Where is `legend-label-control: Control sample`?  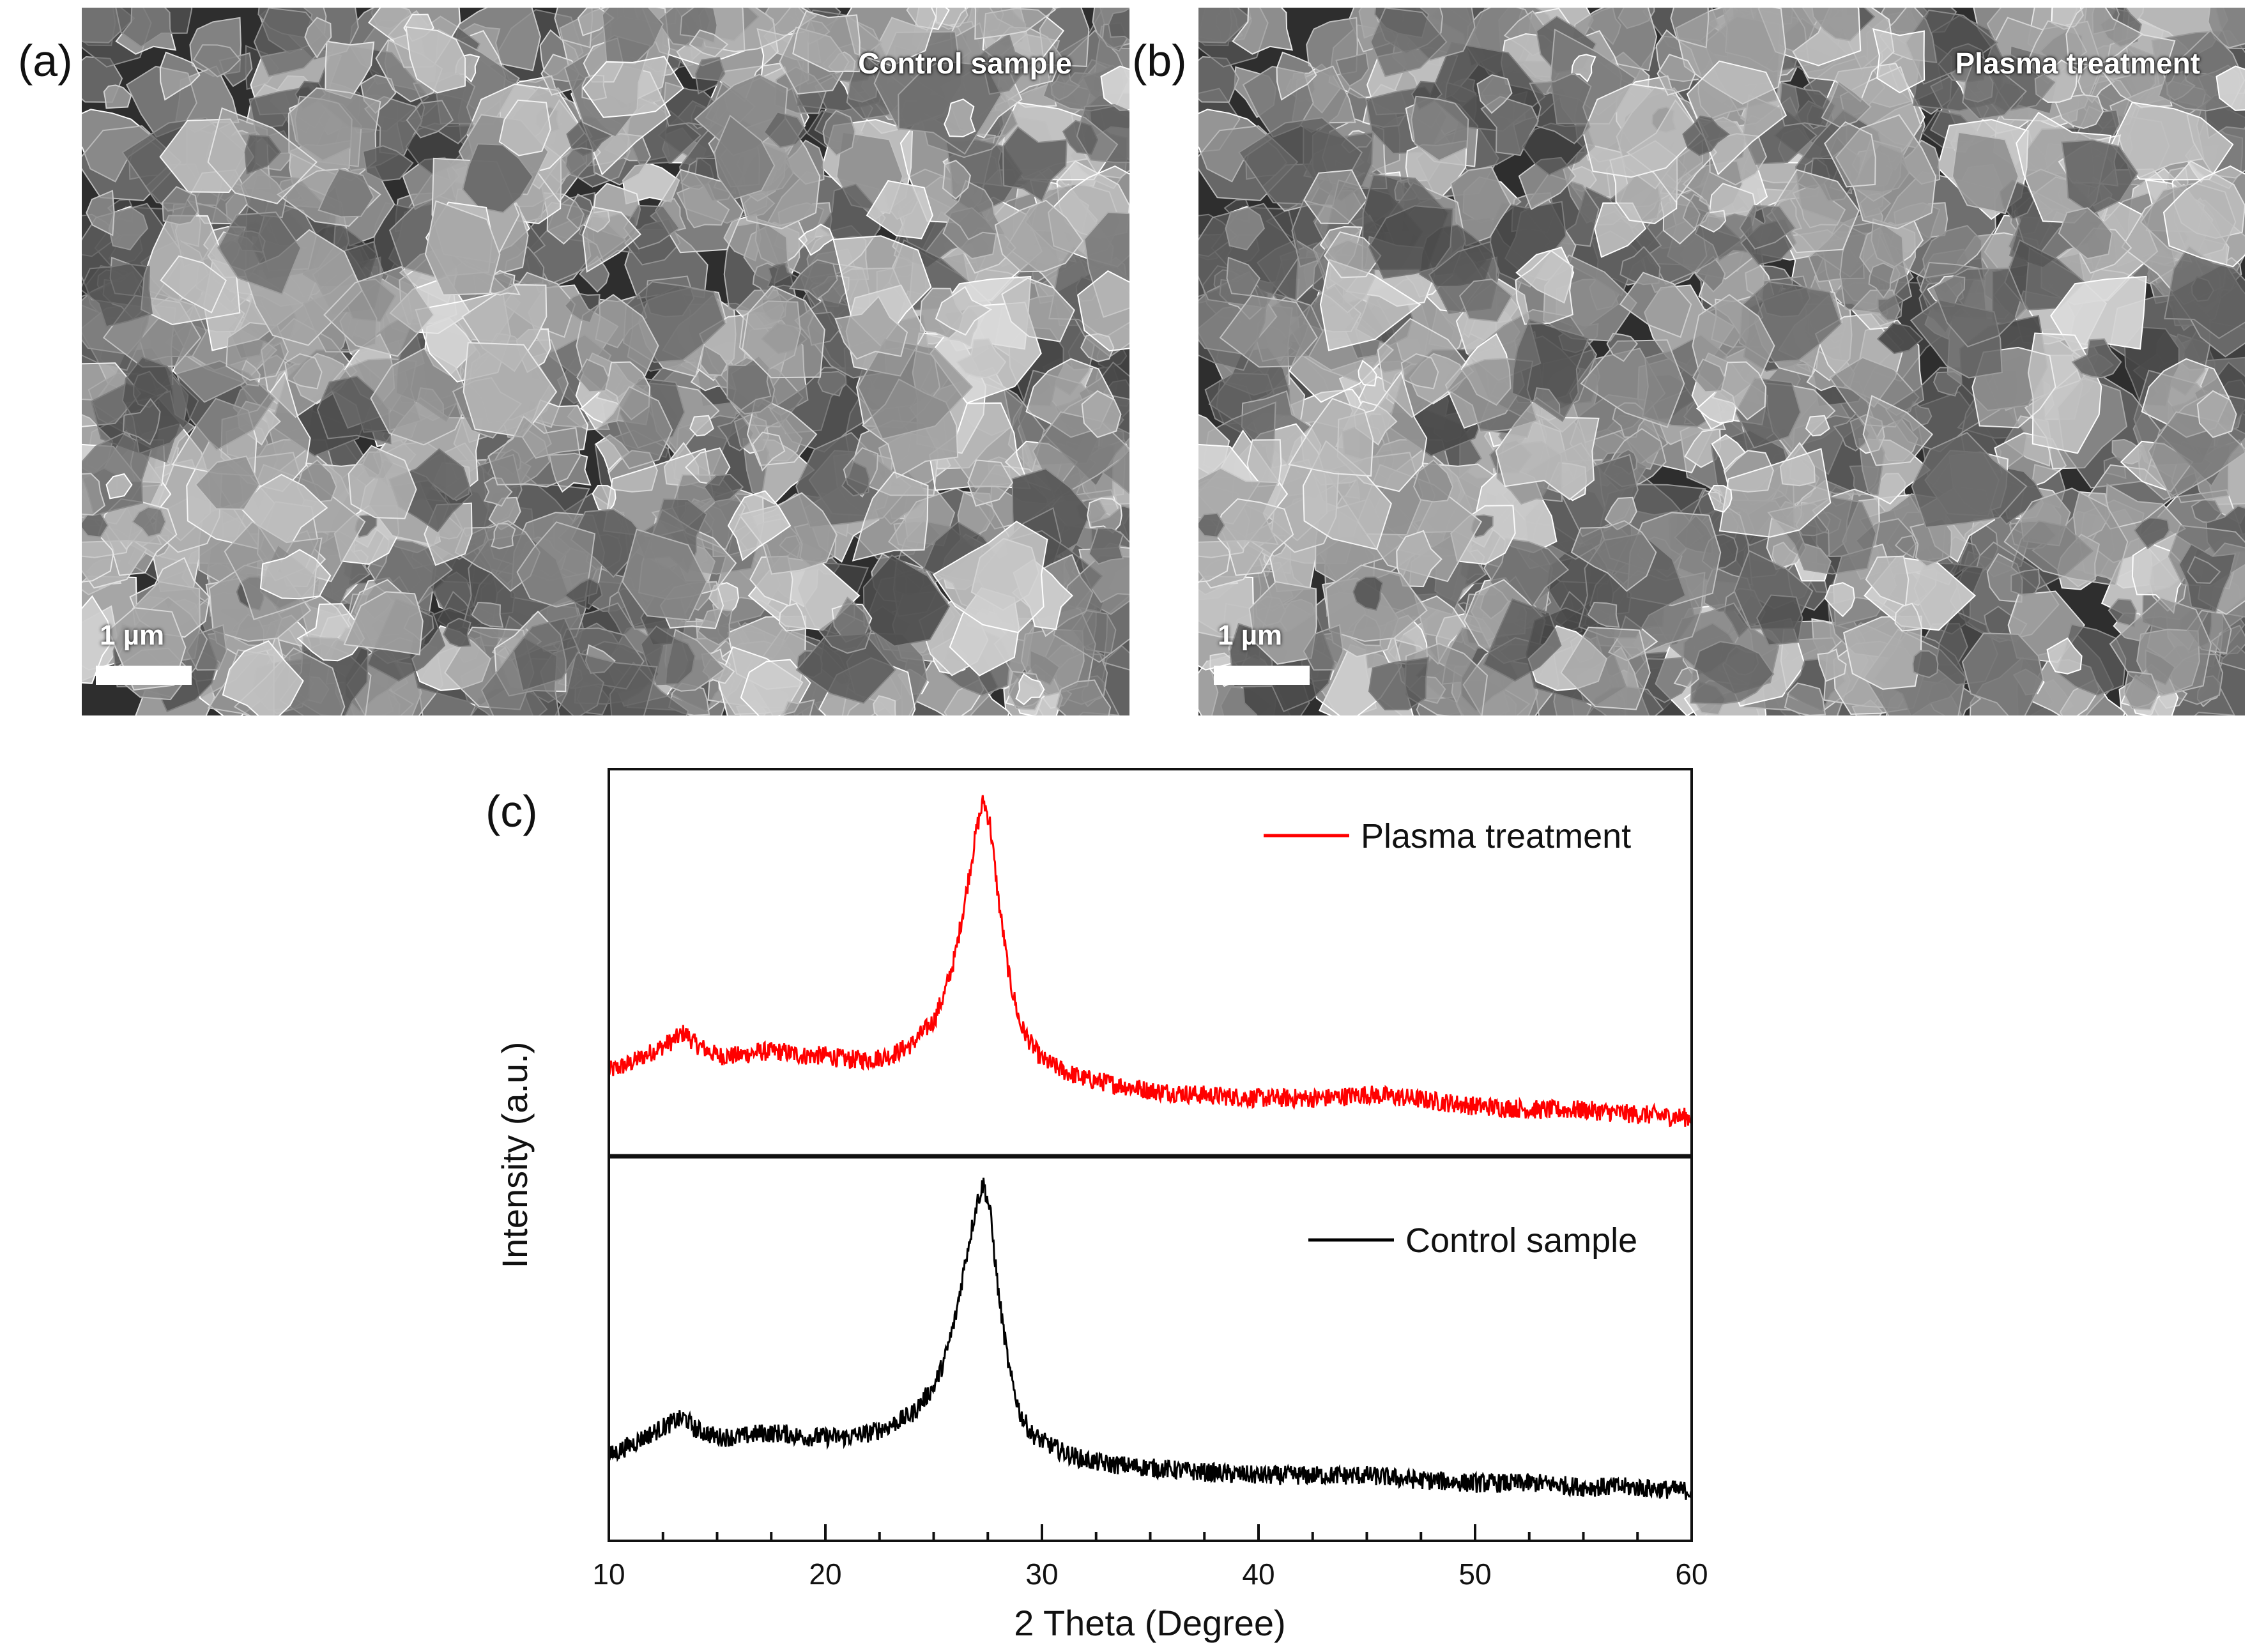
legend-label-control: Control sample is located at coordinates (1521, 1240).